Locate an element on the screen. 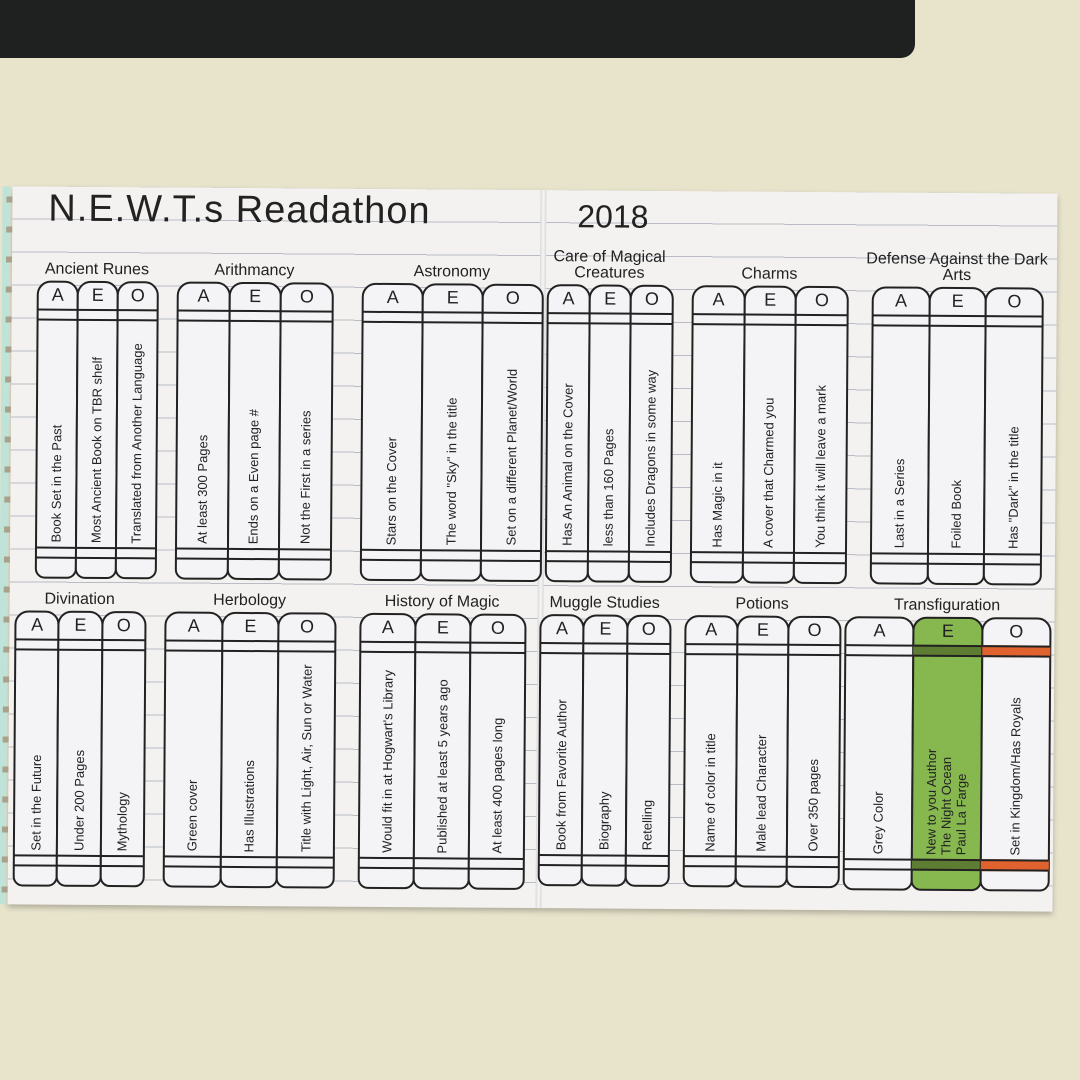 This screenshot has height=1080, width=1080. book-prompt: Has Illustrations is located at coordinates (249, 806).